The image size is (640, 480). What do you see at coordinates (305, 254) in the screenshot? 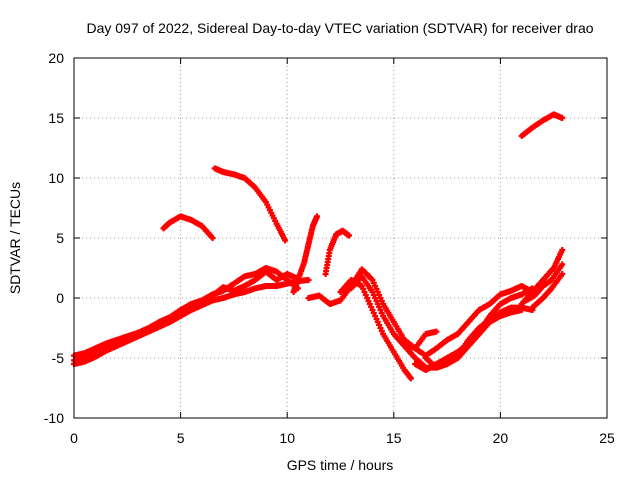
I see `series-sat-f` at bounding box center [305, 254].